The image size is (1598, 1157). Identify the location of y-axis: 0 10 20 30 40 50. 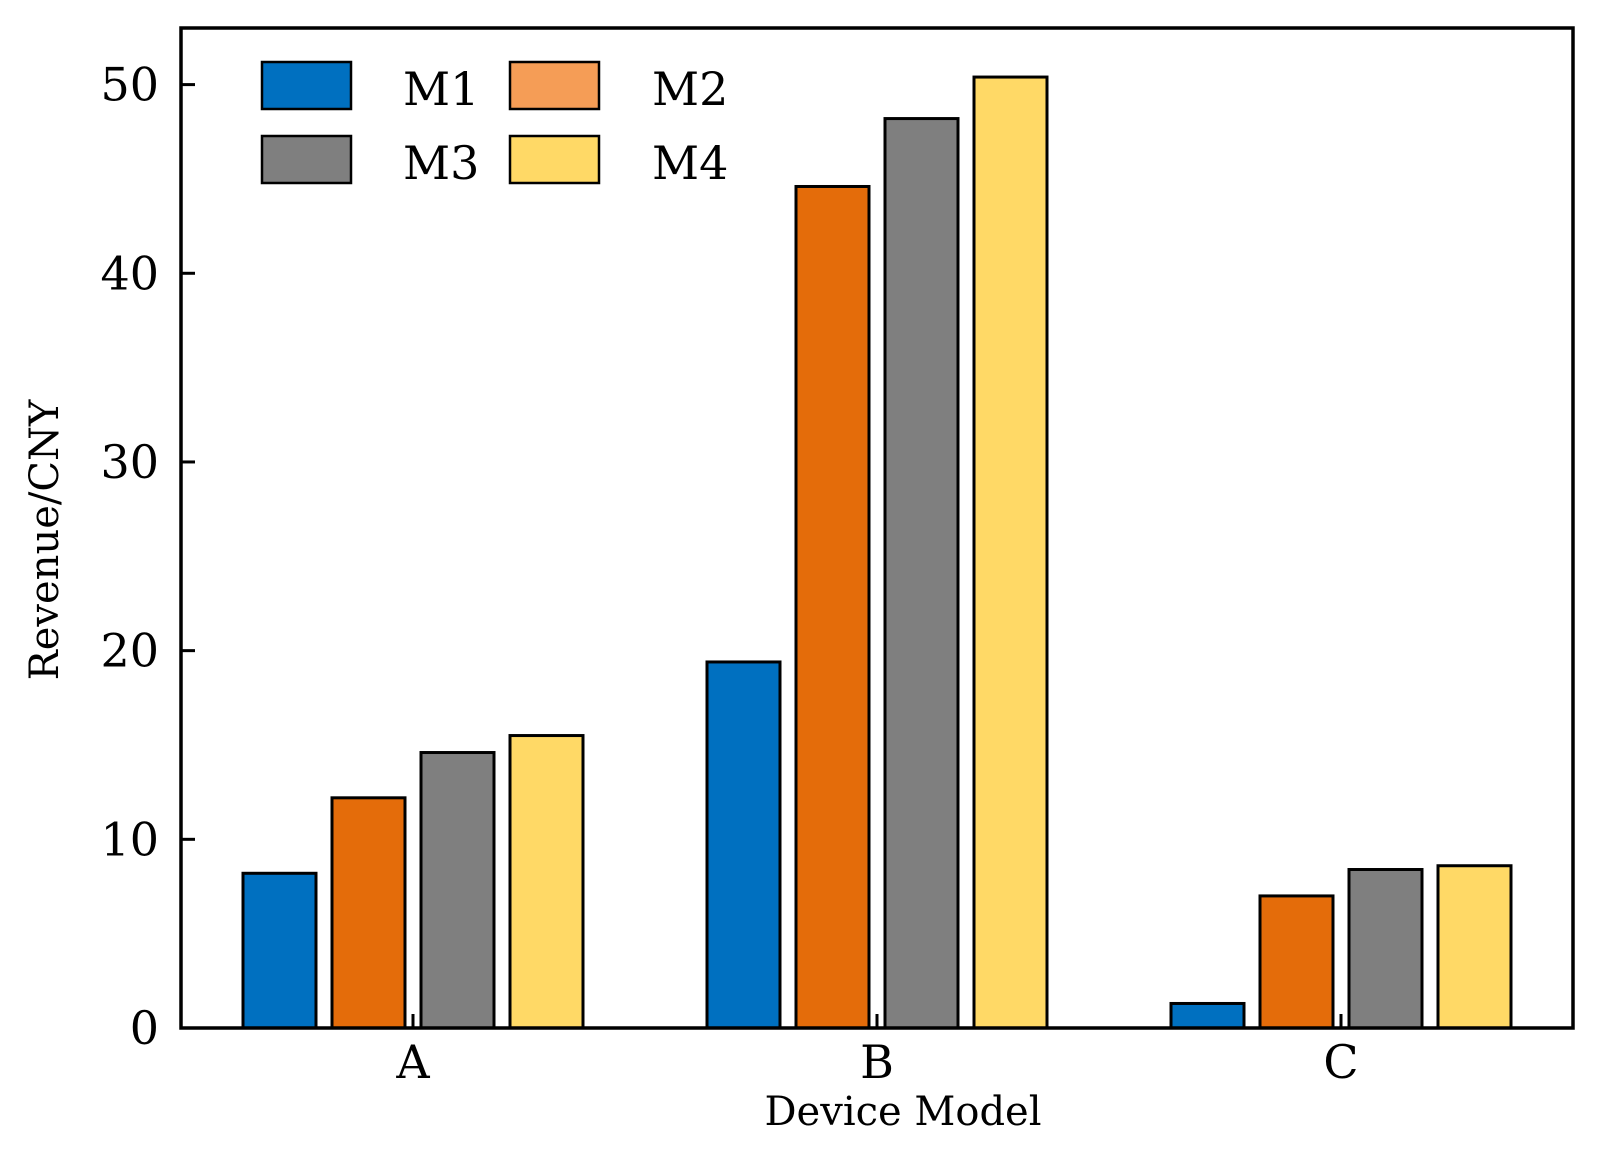
(147, 556).